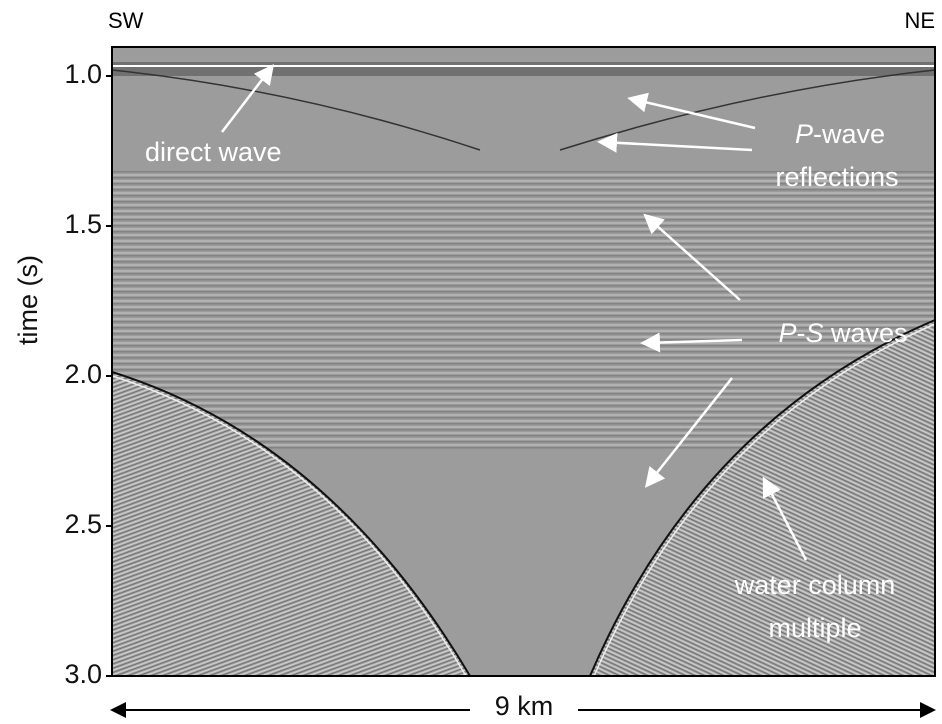 The height and width of the screenshot is (724, 942). What do you see at coordinates (919, 20) in the screenshot?
I see `right-label: NE` at bounding box center [919, 20].